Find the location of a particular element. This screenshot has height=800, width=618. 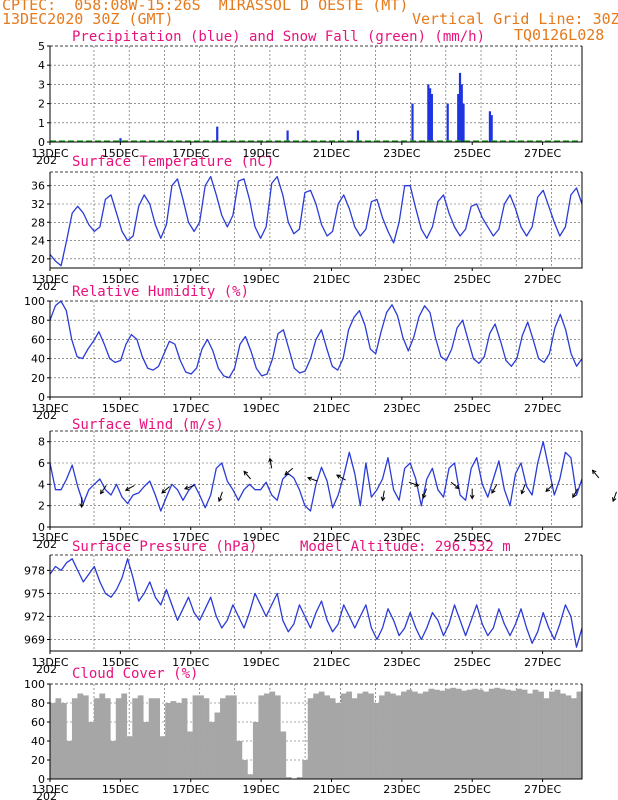

precip-xtick-label: 13DEC is located at coordinates (49, 153).